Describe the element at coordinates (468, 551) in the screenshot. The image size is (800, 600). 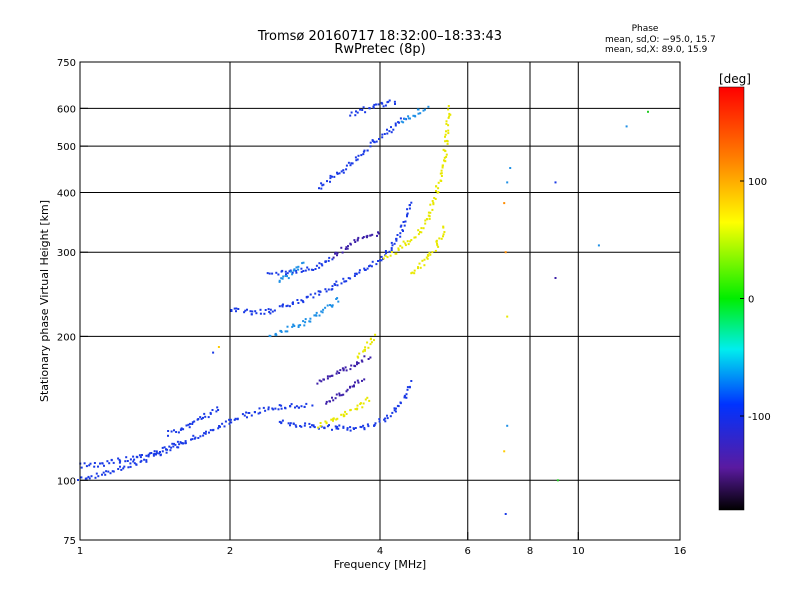
I see `x-tick-label: 6` at that location.